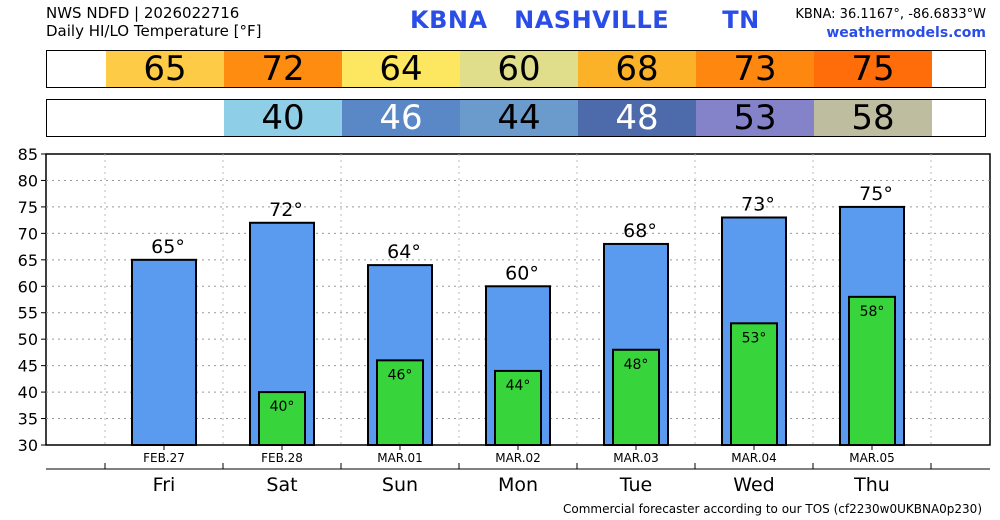 Image resolution: width=1000 pixels, height=520 pixels. Describe the element at coordinates (873, 118) in the screenshot. I see `low-temp-cell: 58` at that location.